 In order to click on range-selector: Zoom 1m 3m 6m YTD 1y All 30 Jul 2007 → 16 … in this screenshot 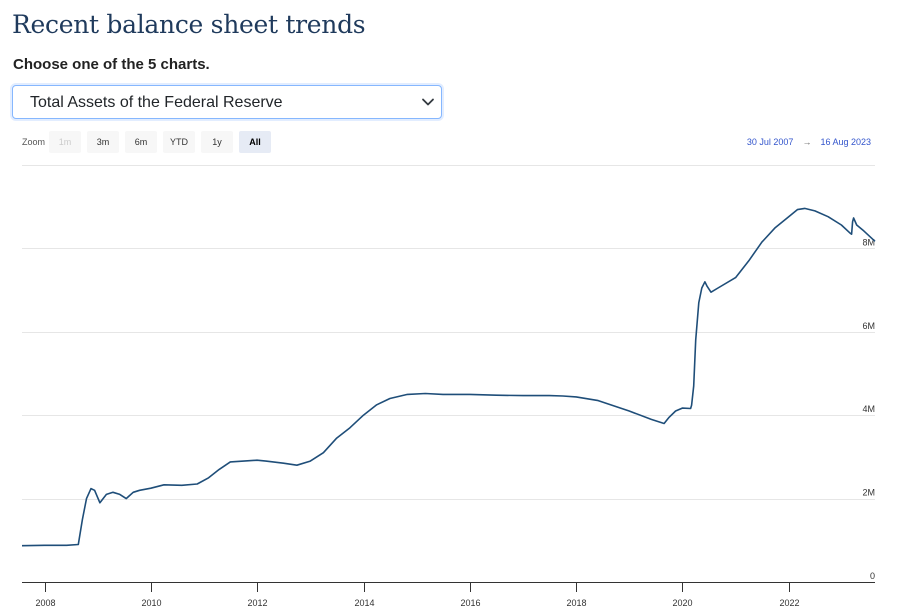, I will do `click(450, 143)`.